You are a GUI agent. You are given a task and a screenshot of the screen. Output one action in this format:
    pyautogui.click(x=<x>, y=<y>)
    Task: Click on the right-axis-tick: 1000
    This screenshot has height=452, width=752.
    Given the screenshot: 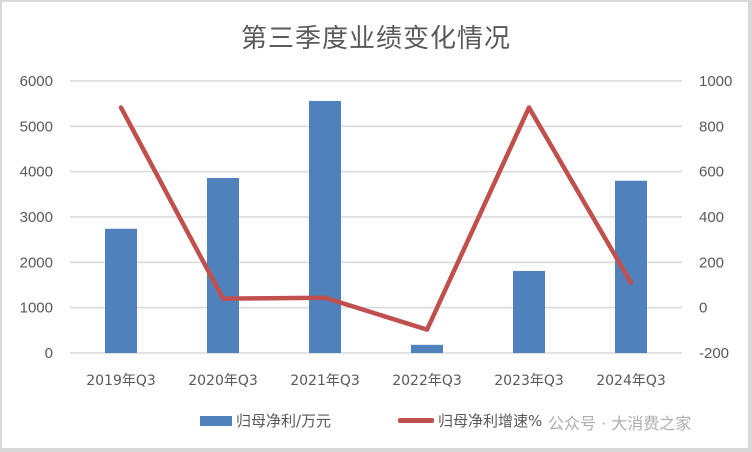 What is the action you would take?
    pyautogui.click(x=715, y=81)
    